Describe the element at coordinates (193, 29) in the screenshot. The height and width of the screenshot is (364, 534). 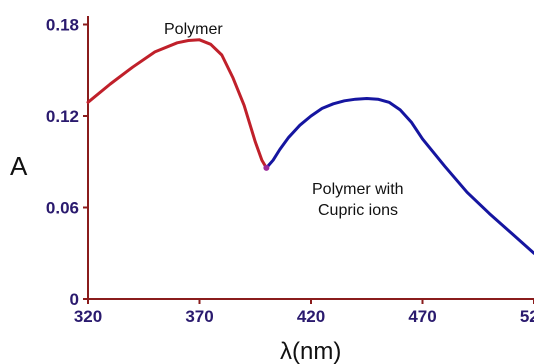
I see `annotation-polymer: Polymer` at that location.